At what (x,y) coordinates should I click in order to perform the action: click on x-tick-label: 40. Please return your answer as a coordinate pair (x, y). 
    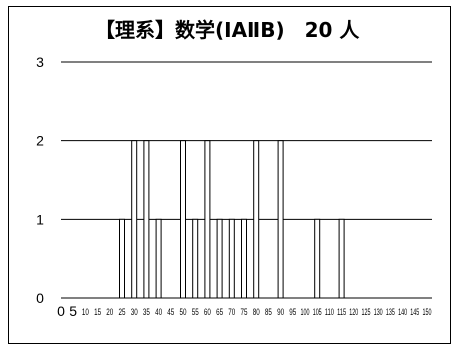
    Looking at the image, I should click on (158, 312).